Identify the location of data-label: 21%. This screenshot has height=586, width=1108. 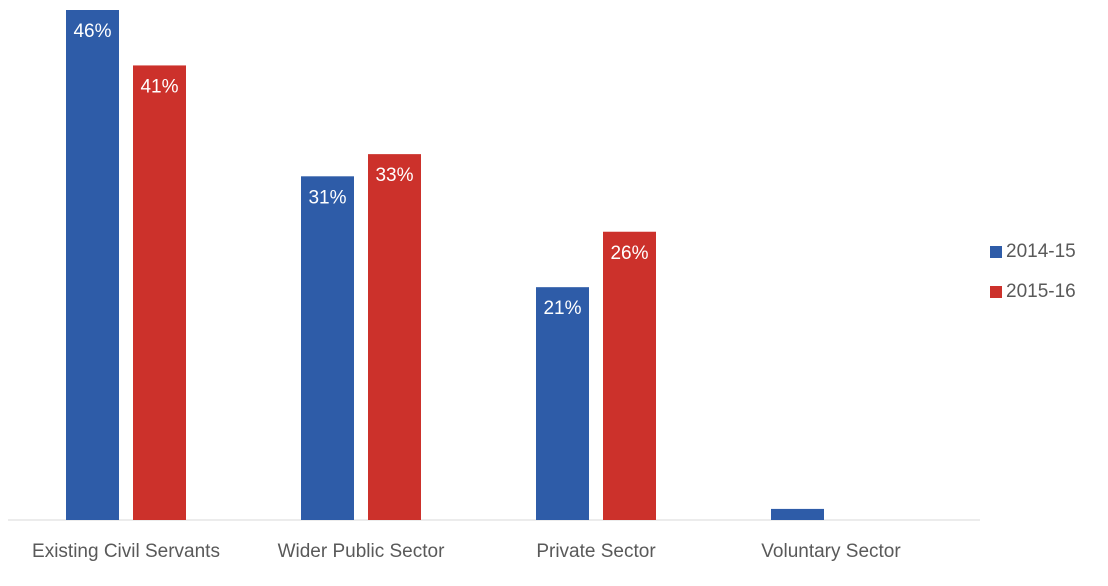
(562, 308).